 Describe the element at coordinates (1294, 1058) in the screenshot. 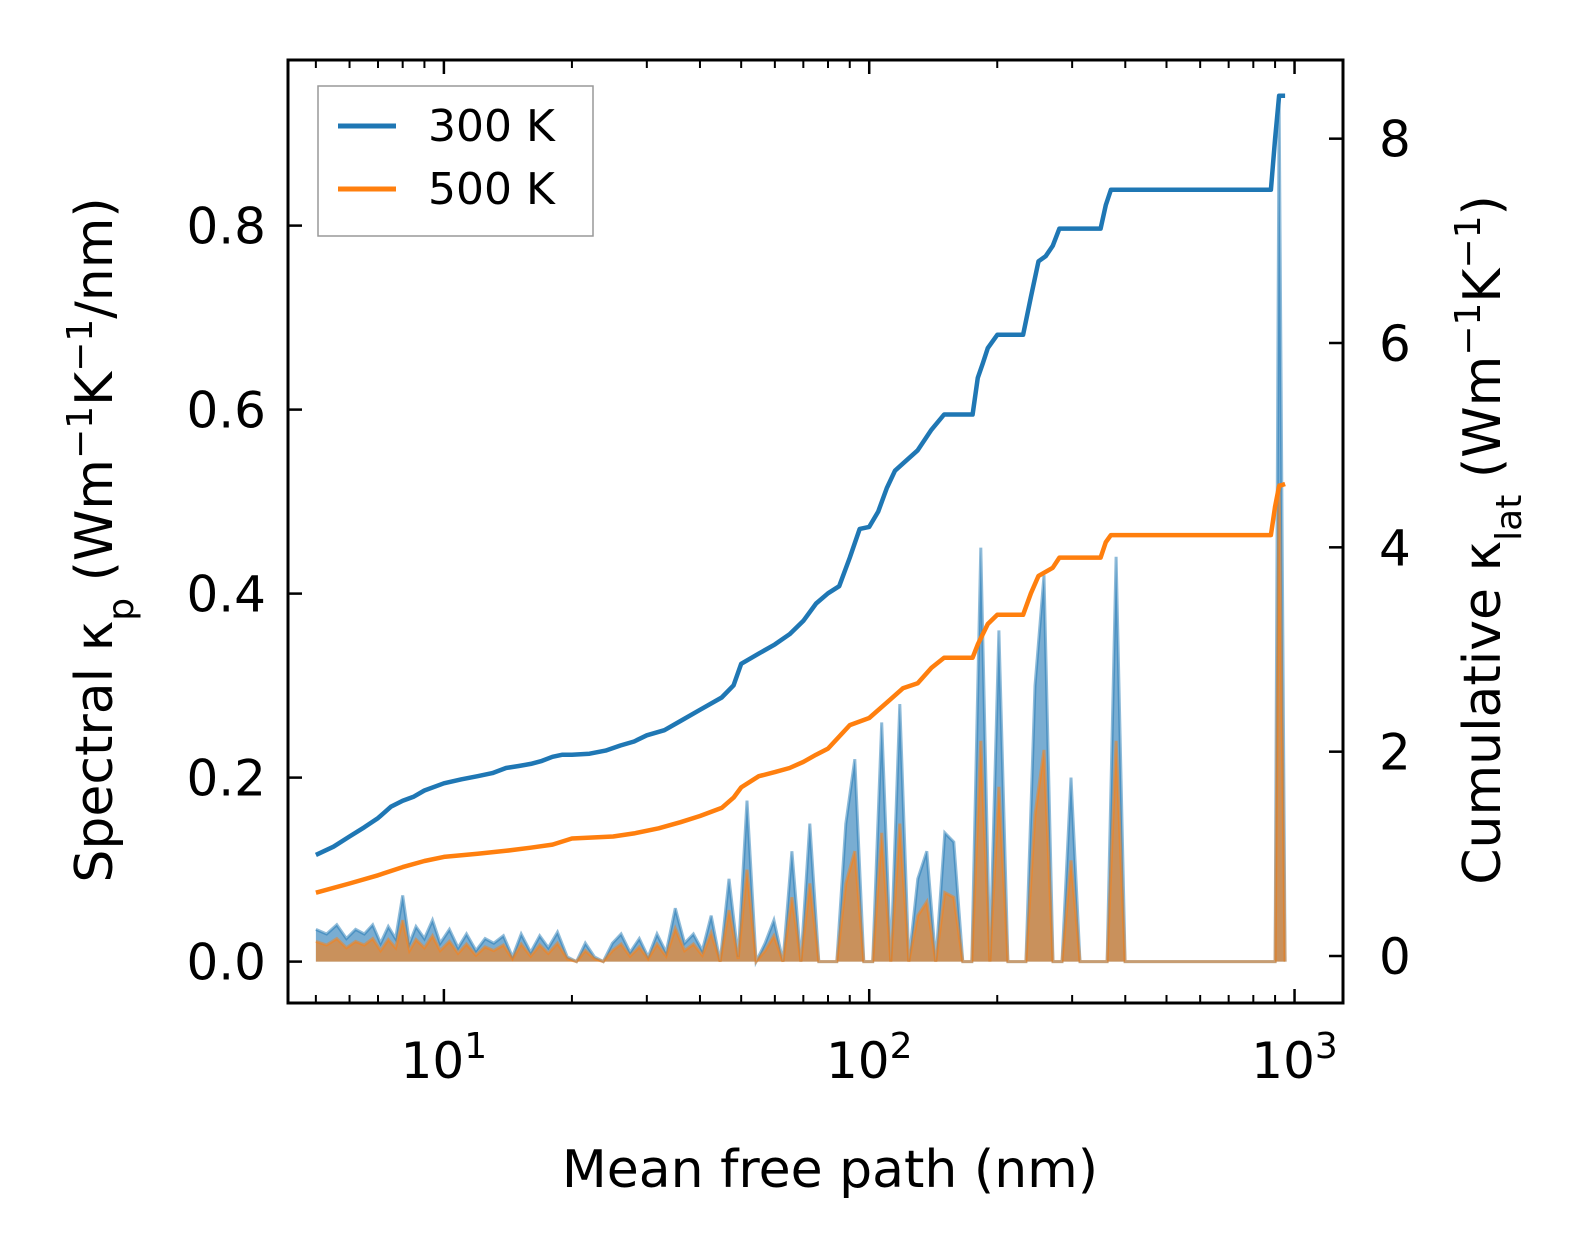

I see `x-tick-label: 10³` at that location.